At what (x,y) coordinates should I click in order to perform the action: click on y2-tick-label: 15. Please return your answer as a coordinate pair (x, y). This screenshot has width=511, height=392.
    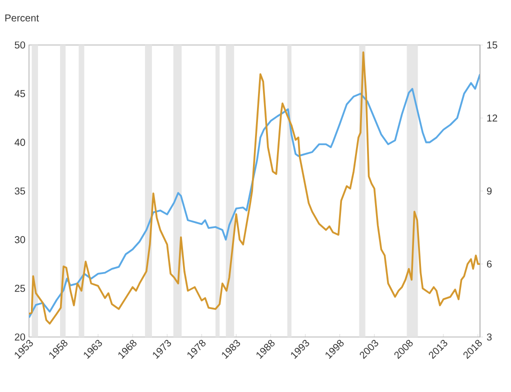
    Looking at the image, I should click on (492, 45).